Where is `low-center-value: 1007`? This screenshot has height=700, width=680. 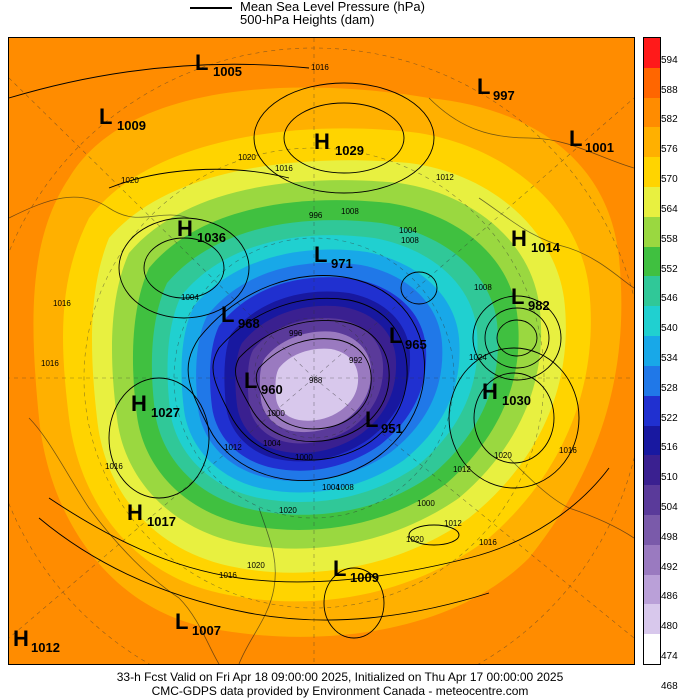 low-center-value: 1007 is located at coordinates (206, 630).